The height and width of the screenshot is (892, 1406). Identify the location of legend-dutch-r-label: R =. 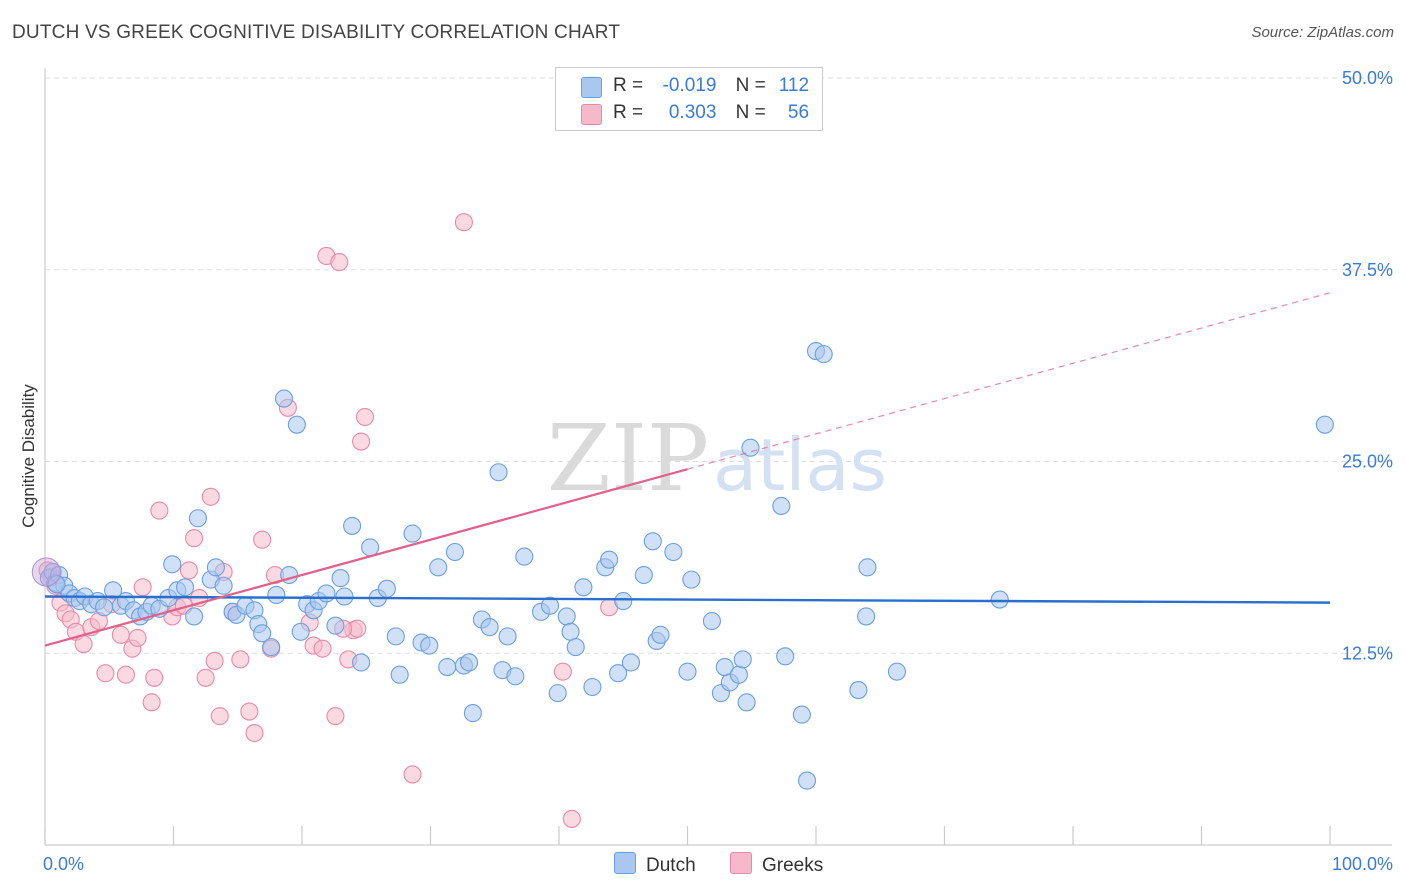
(628, 85).